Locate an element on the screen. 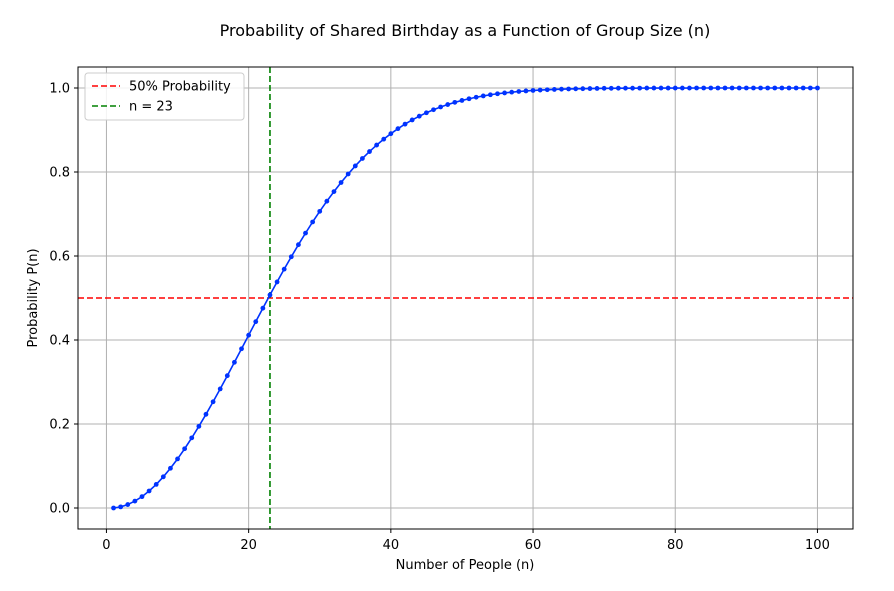 Image resolution: width=894 pixels, height=591 pixels. y-tick-label-2: 0.4 is located at coordinates (59, 341).